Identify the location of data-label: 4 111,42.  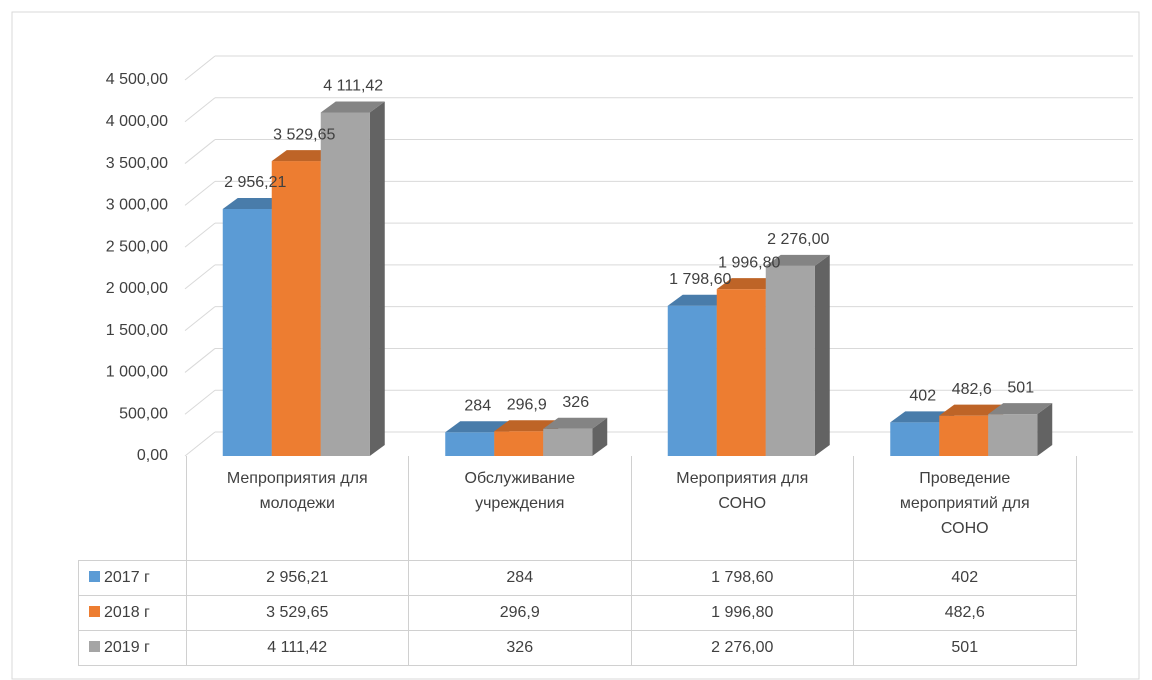
(353, 86).